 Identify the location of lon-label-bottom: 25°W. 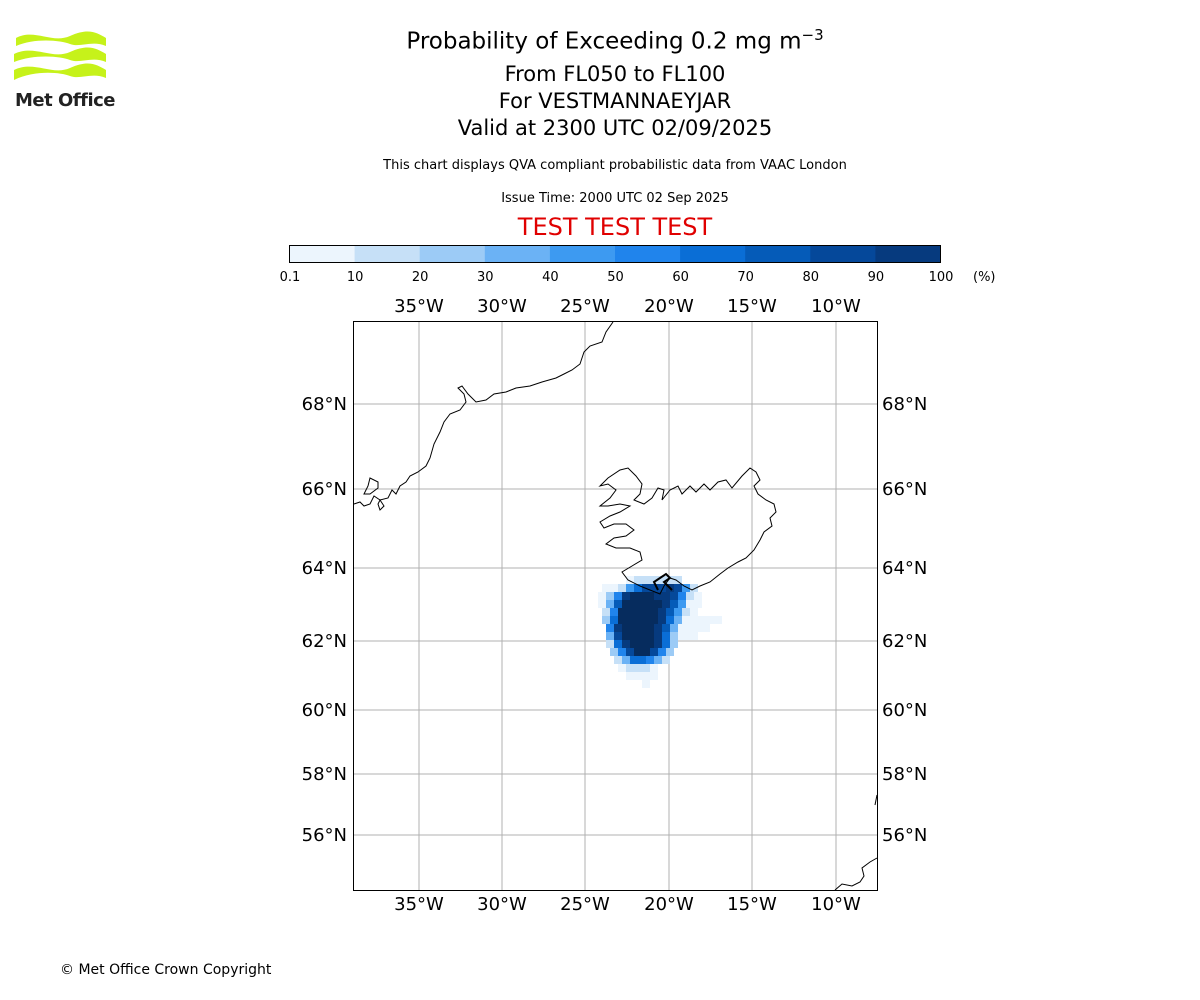
(585, 904).